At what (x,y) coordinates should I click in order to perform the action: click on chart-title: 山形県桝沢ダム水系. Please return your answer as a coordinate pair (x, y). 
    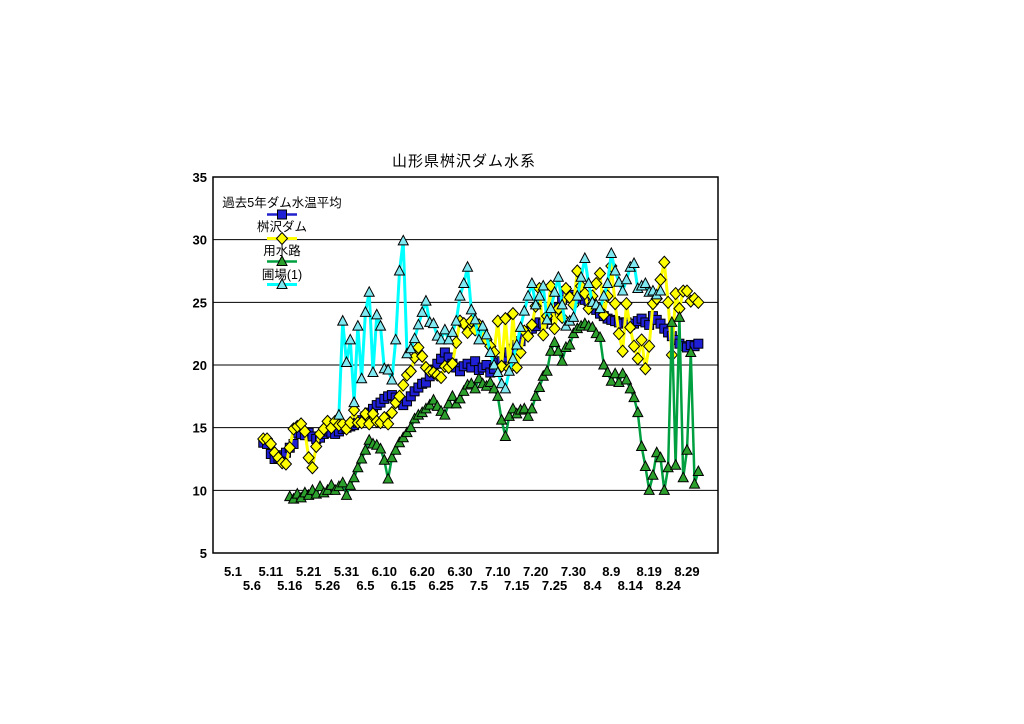
    Looking at the image, I should click on (464, 161).